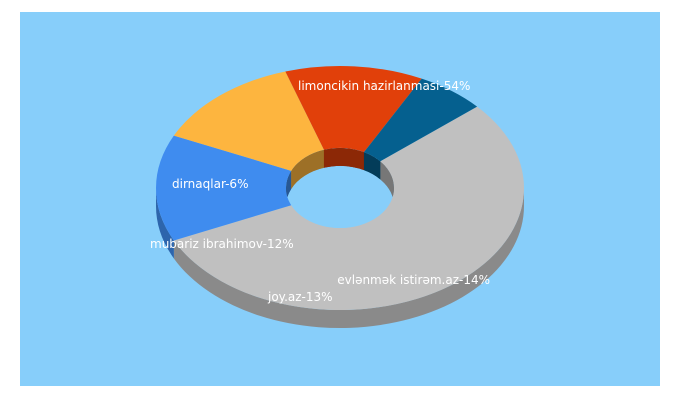 Image resolution: width=680 pixels, height=400 pixels. What do you see at coordinates (384, 86) in the screenshot?
I see `slice-label-0: limoncikin hazirlanmasi-54%` at bounding box center [384, 86].